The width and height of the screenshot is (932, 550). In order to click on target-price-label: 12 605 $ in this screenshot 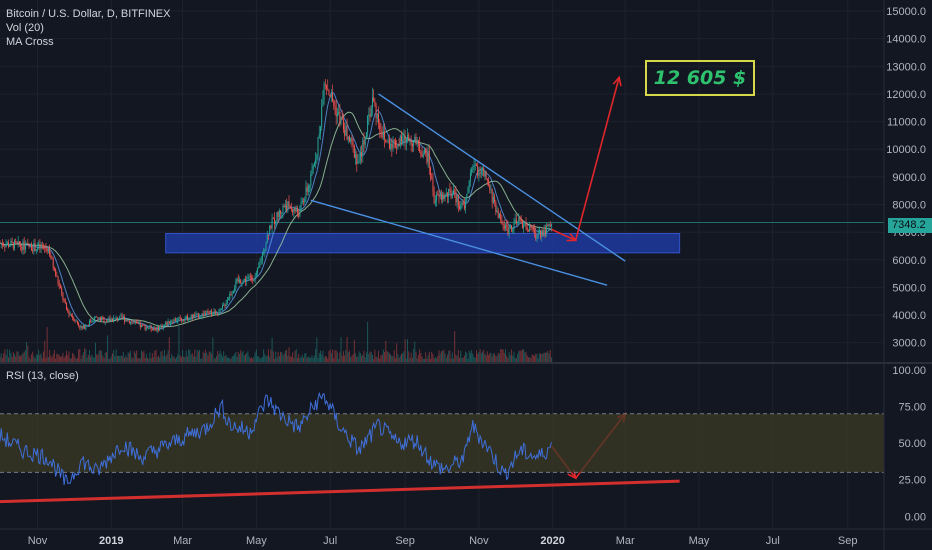, I will do `click(700, 78)`.